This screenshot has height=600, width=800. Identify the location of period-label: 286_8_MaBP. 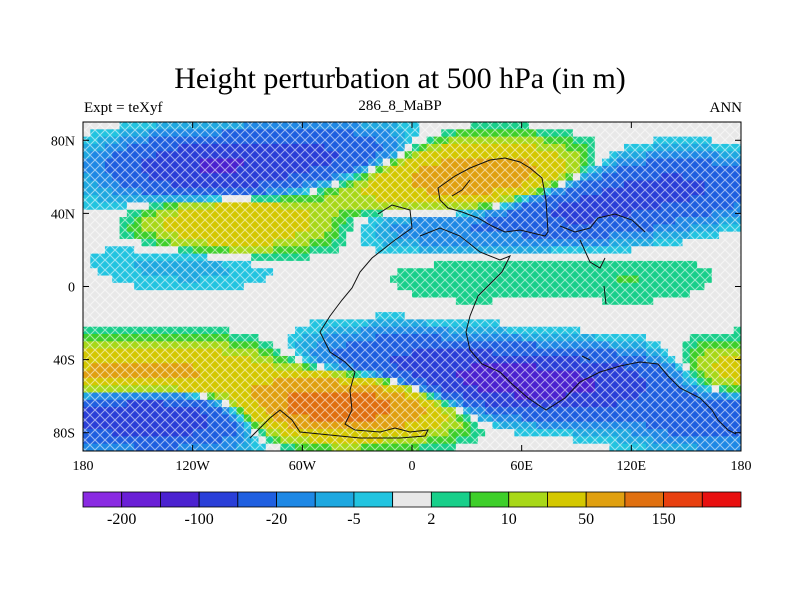
(400, 106).